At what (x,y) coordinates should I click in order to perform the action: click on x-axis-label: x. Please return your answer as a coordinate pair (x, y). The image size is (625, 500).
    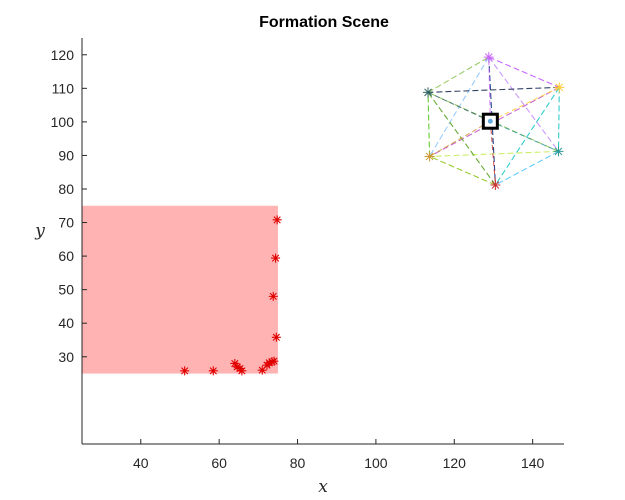
    Looking at the image, I should click on (323, 487).